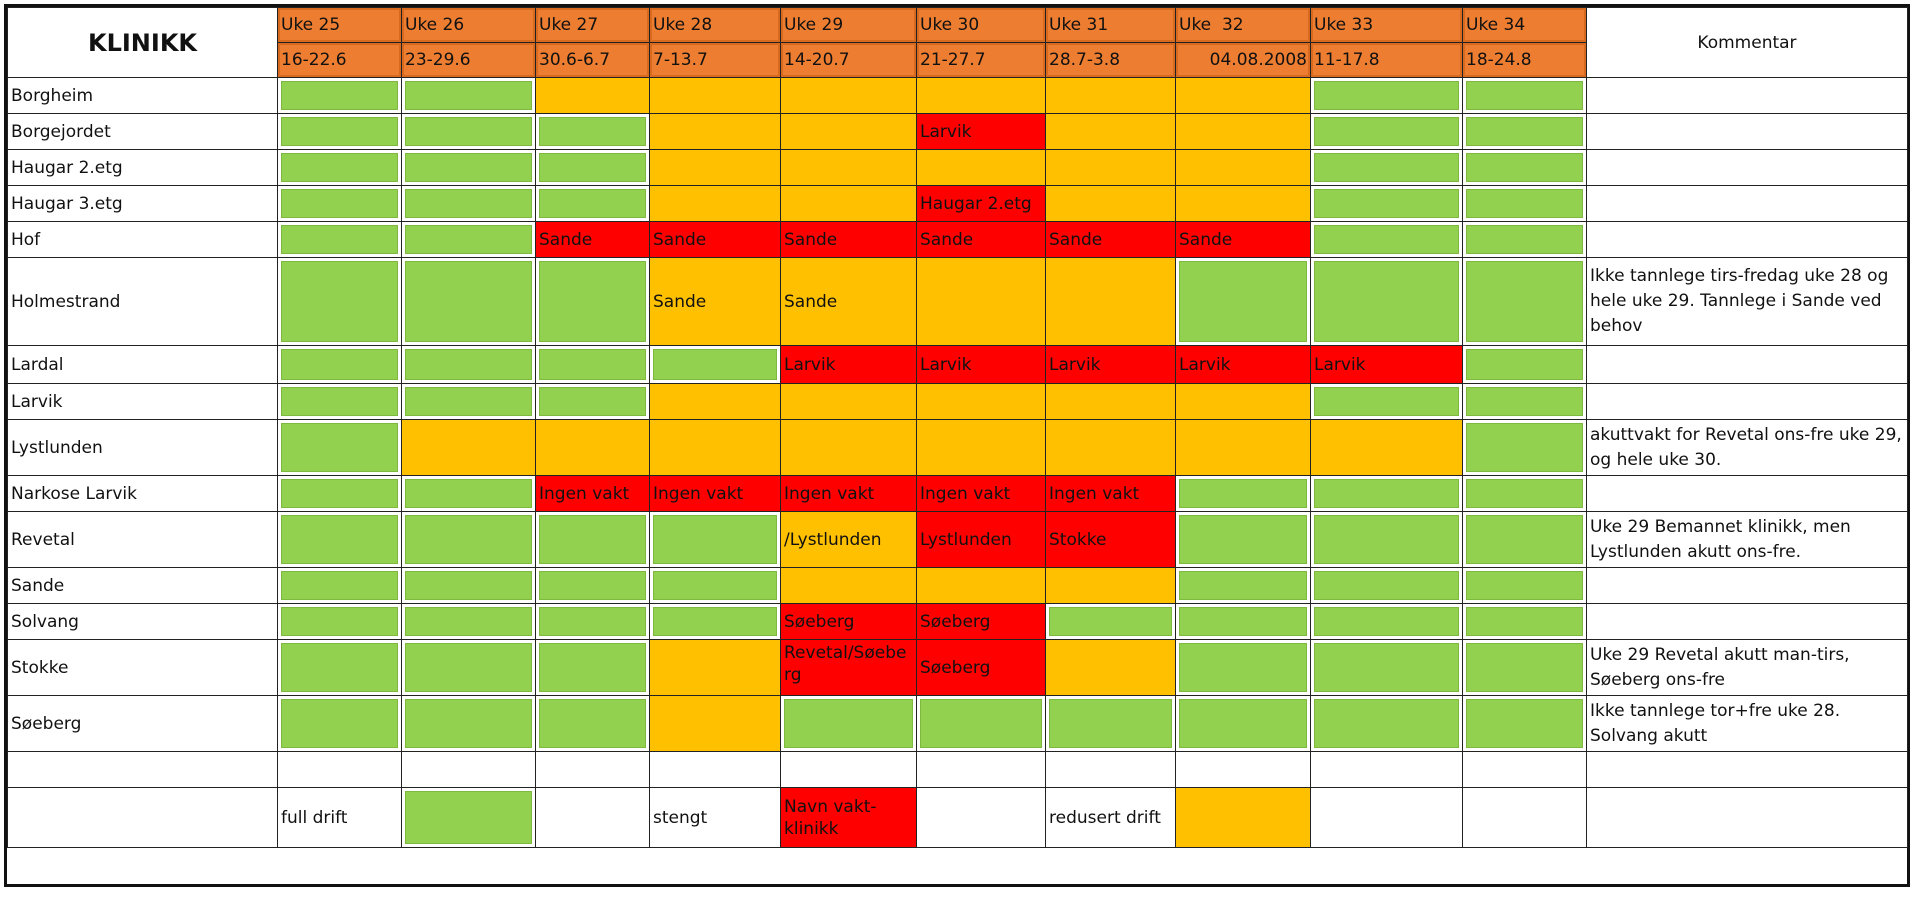 The image size is (1920, 897). What do you see at coordinates (981, 539) in the screenshot?
I see `status-cell: Lystlunden` at bounding box center [981, 539].